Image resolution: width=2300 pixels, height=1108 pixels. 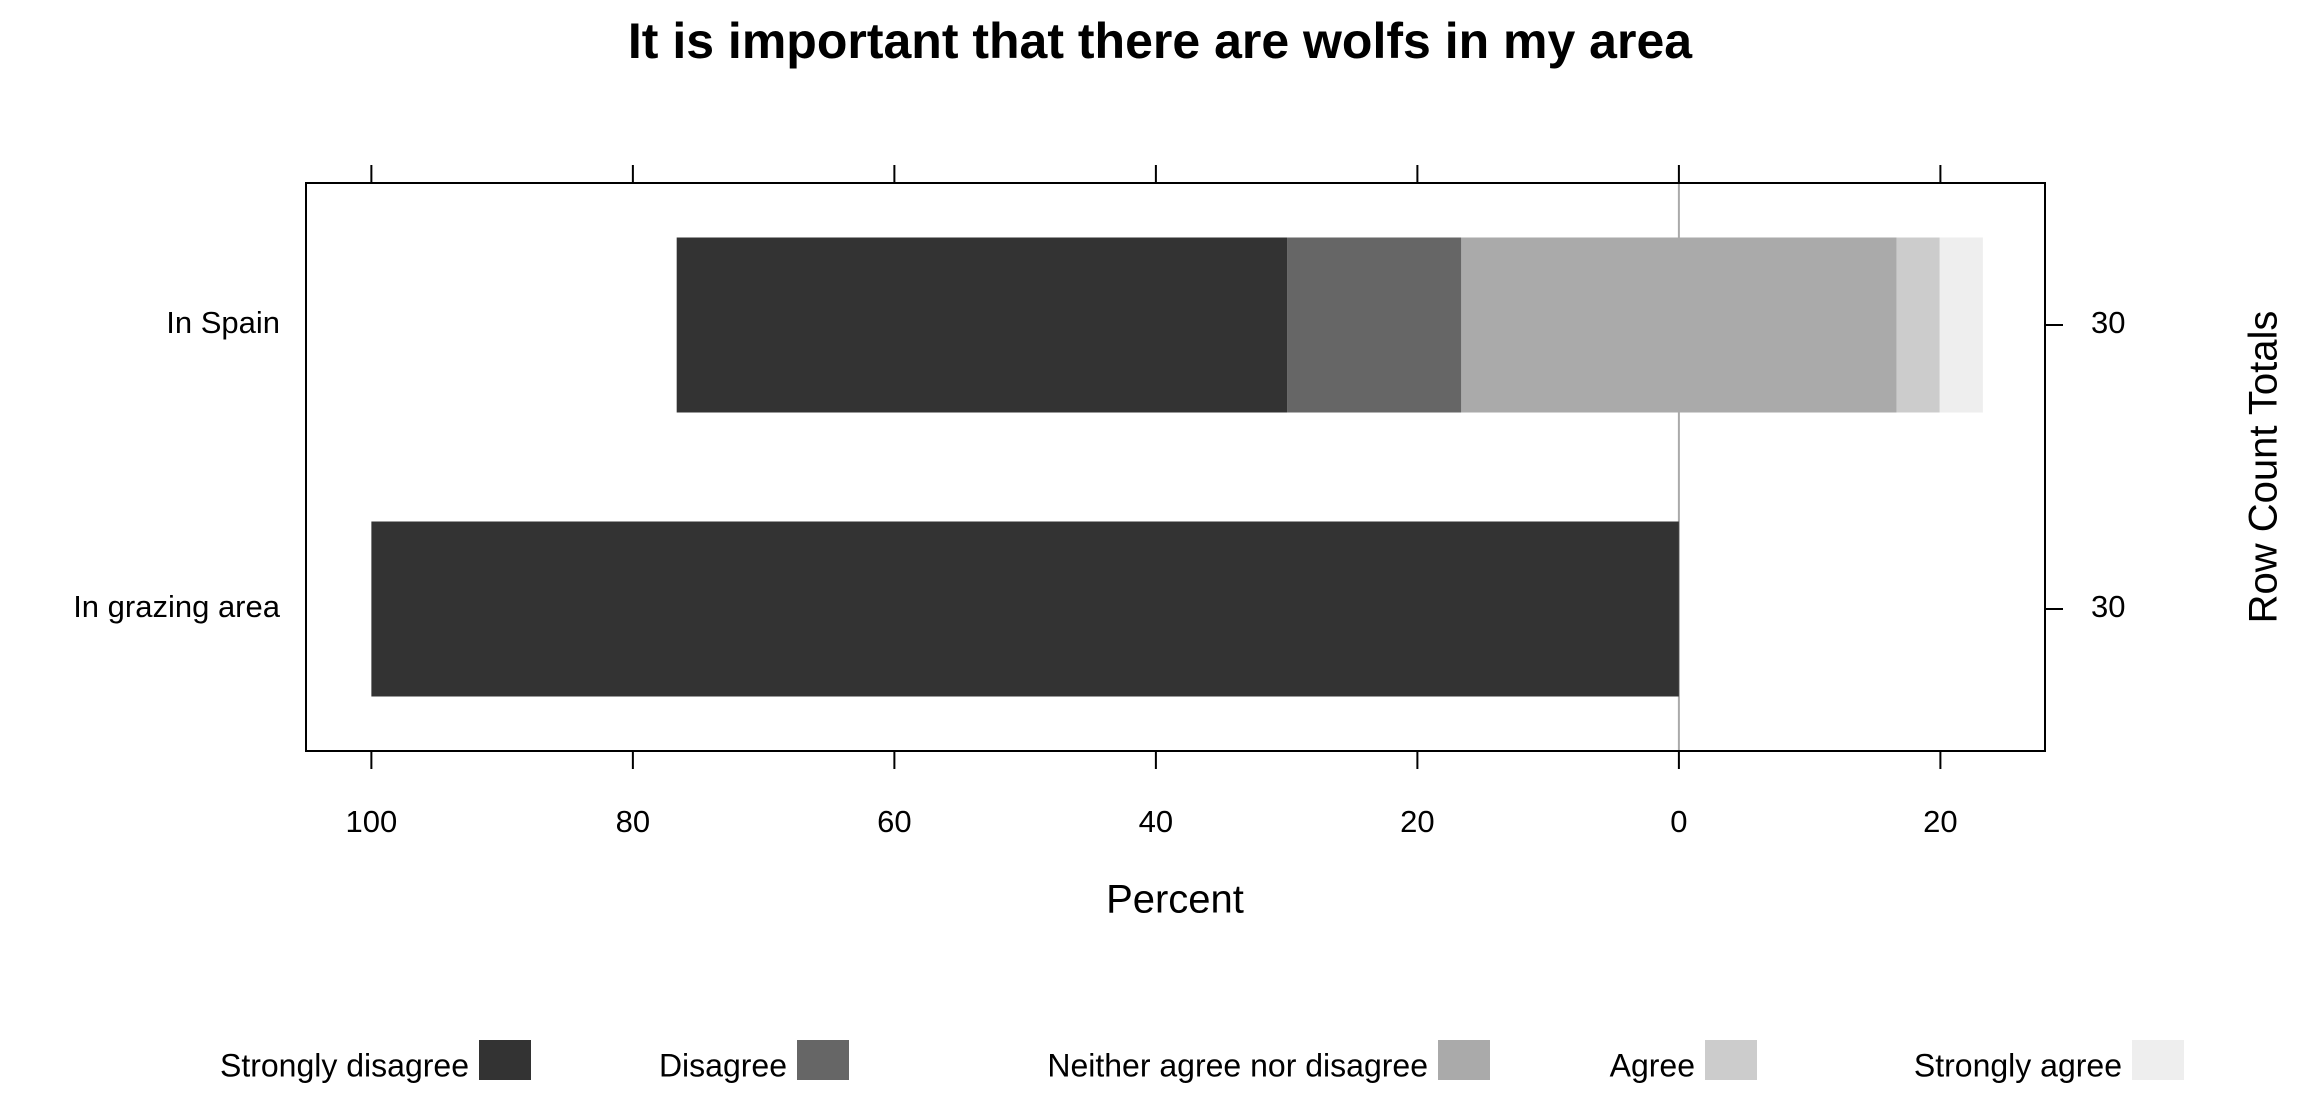 I want to click on legend-label: Strongly disagree, so click(x=344, y=1065).